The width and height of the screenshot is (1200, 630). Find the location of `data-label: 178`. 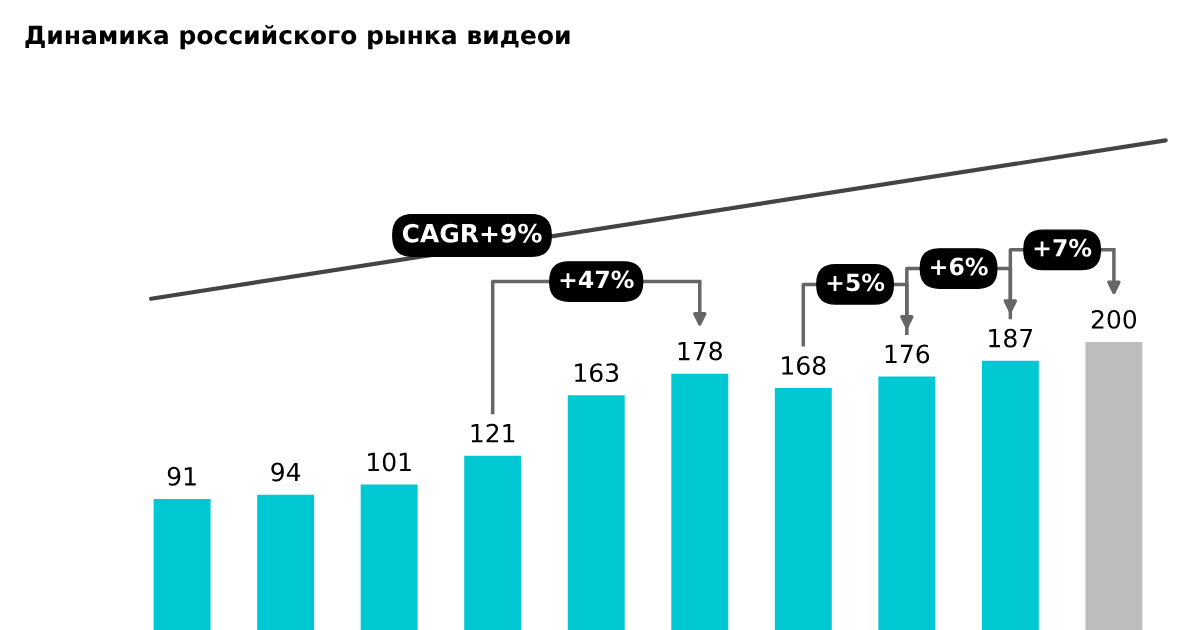

data-label: 178 is located at coordinates (700, 351).